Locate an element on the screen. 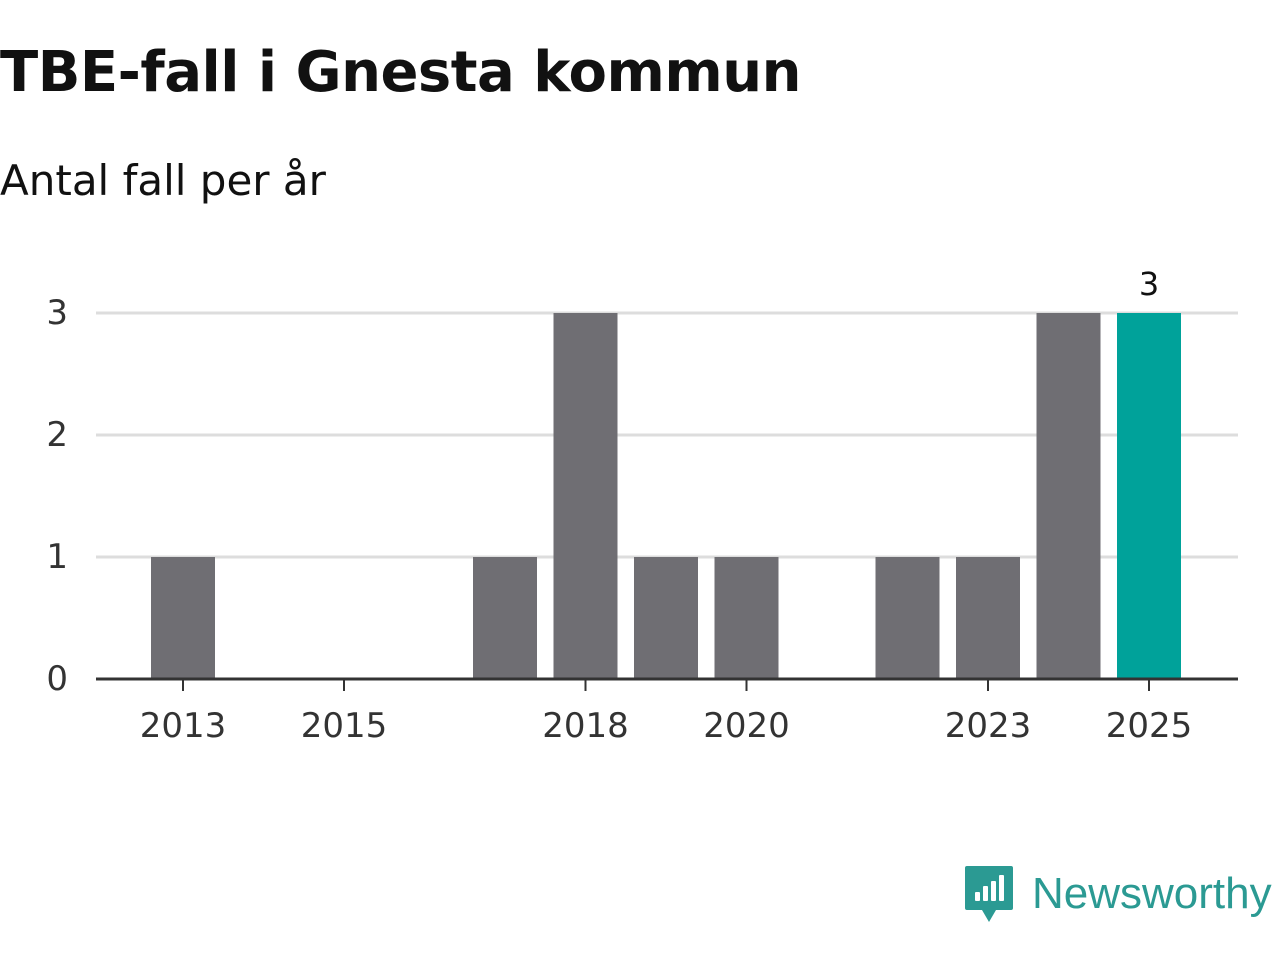  x-tick-label: 2025 is located at coordinates (1149, 726).